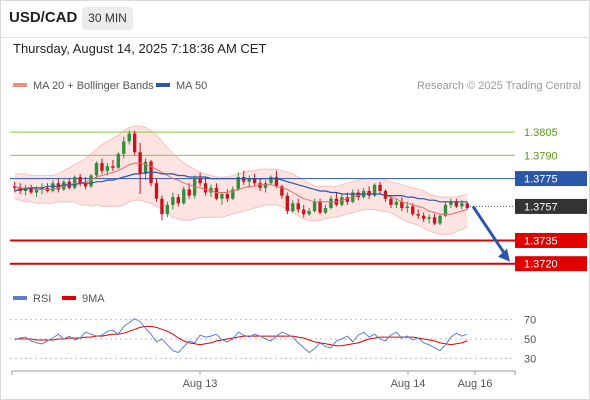 This screenshot has width=590, height=400. I want to click on legend-9ma: 9MA, so click(83, 299).